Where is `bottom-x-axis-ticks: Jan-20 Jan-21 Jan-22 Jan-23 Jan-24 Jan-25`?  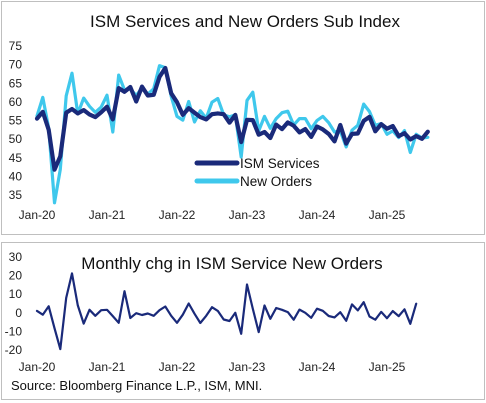
bottom-x-axis-ticks: Jan-20 Jan-21 Jan-22 Jan-23 Jan-24 Jan-25 is located at coordinates (212, 367).